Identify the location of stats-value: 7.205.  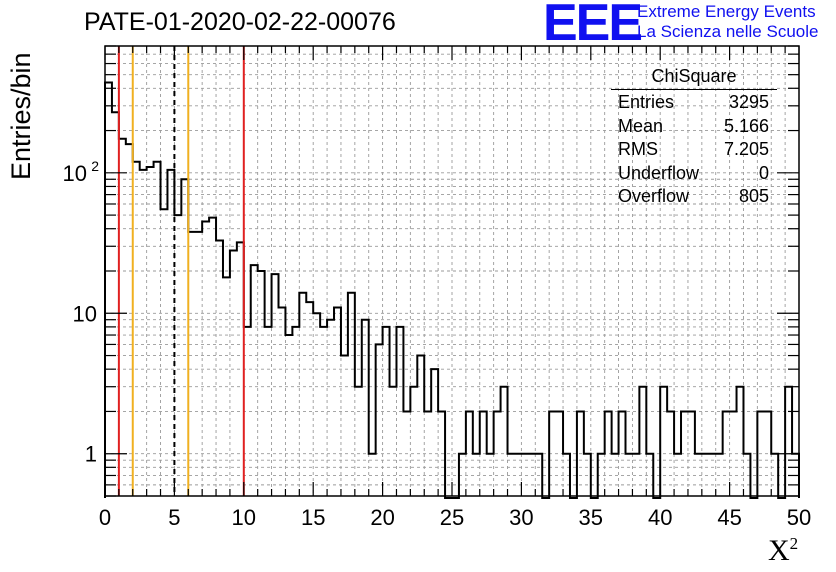
(746, 149).